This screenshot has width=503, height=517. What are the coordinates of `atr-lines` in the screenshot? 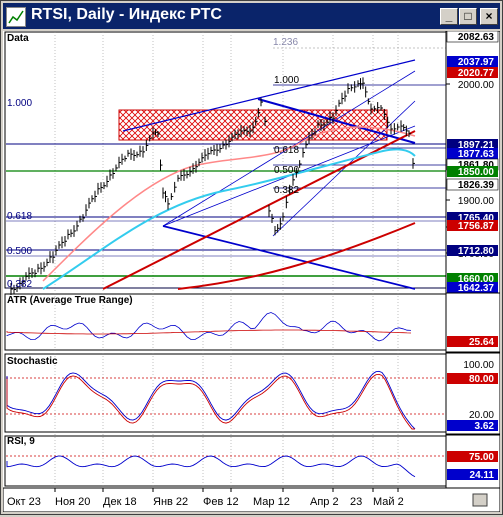 It's located at (209, 327).